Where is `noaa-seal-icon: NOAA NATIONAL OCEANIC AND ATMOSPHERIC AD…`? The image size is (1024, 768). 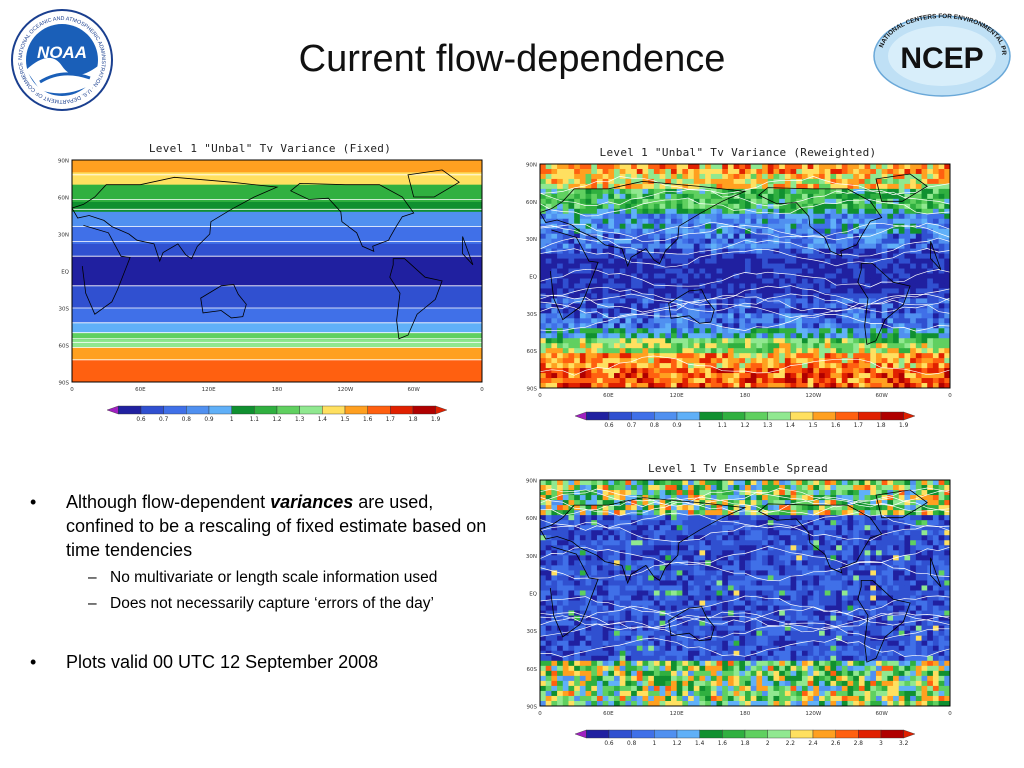 noaa-seal-icon: NOAA NATIONAL OCEANIC AND ATMOSPHERIC AD… is located at coordinates (62, 60).